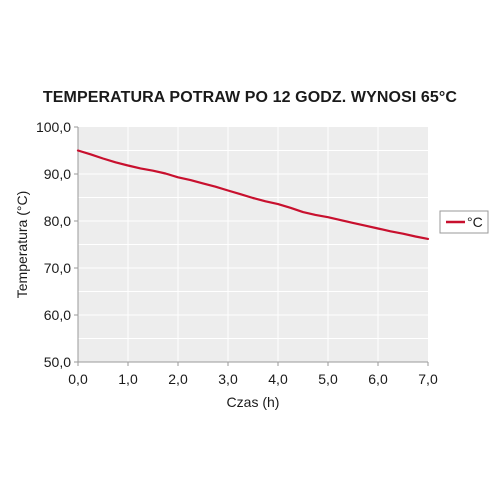 The width and height of the screenshot is (500, 500). What do you see at coordinates (22, 245) in the screenshot?
I see `y-axis-title: Temperatura (°C)` at bounding box center [22, 245].